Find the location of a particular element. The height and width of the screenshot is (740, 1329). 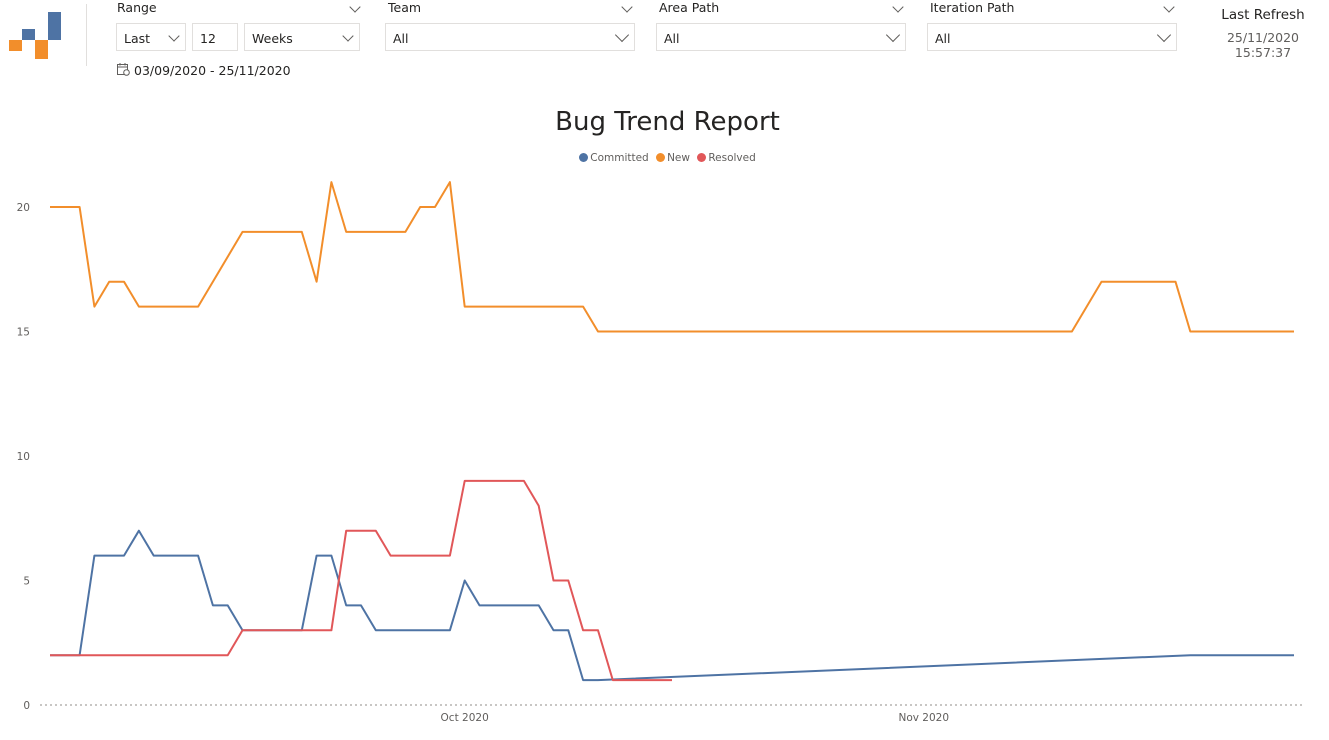

y-tick-label: 10 is located at coordinates (23, 457).